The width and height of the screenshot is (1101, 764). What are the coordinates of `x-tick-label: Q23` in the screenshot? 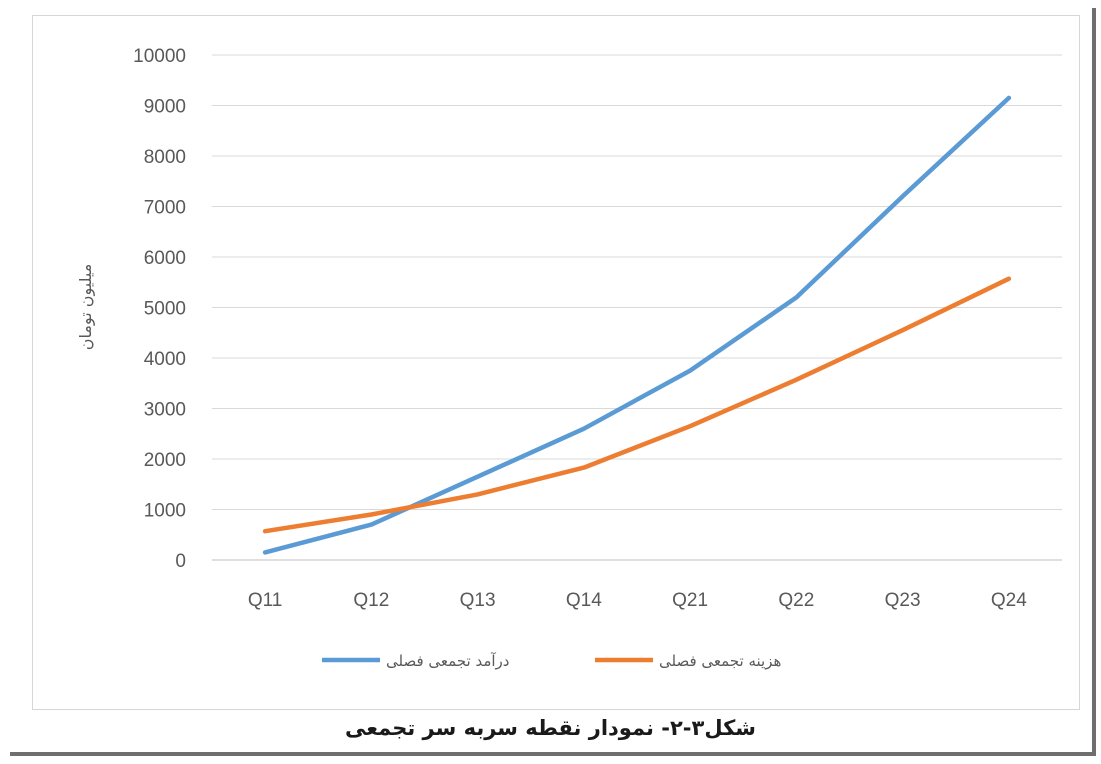 It's located at (903, 600).